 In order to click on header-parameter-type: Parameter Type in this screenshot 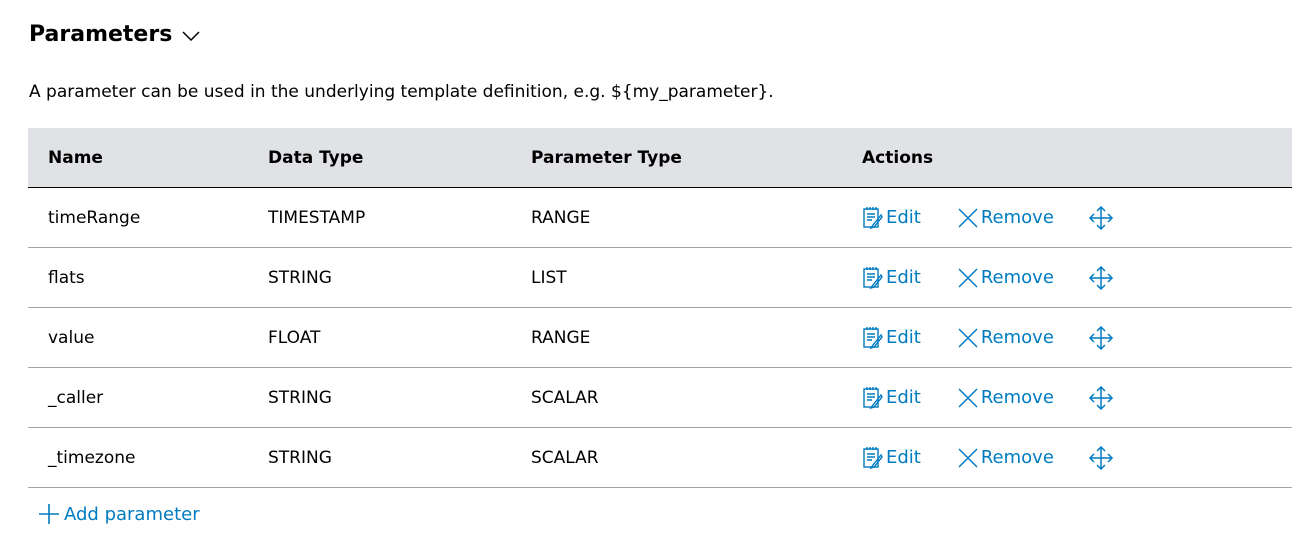, I will do `click(696, 158)`.